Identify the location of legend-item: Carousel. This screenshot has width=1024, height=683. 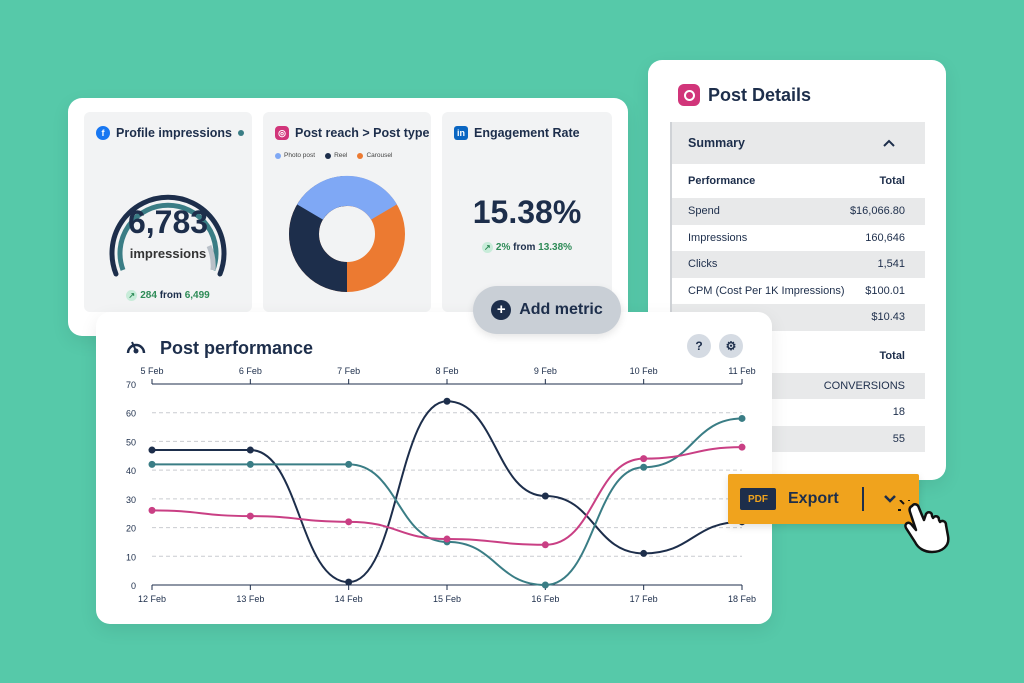
(374, 155).